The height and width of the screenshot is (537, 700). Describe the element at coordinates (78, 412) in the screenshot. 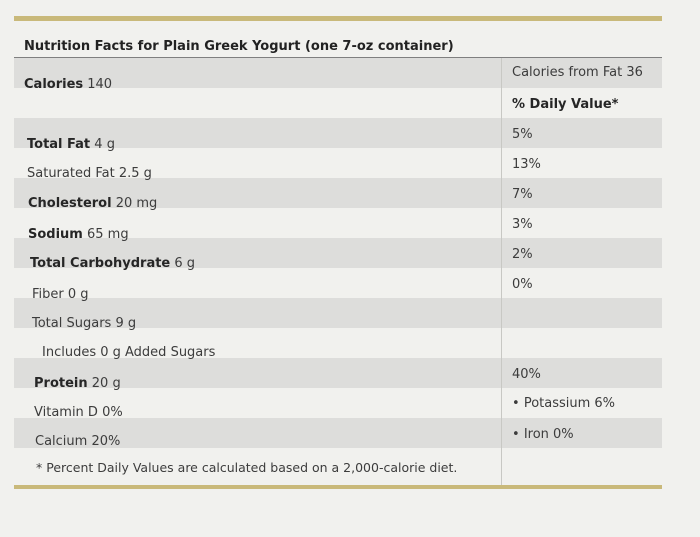

I see `vitamin-d-line: Vitamin D 0%` at that location.